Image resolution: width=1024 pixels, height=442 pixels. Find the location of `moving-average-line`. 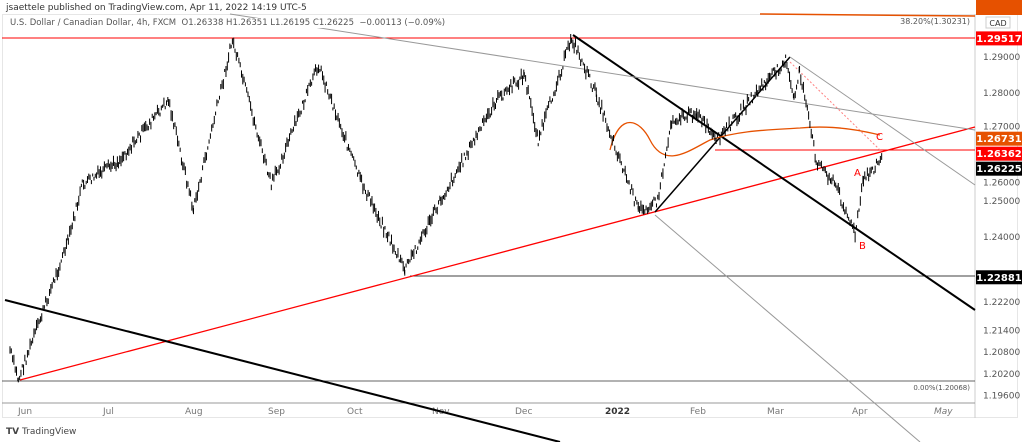

moving-average-line is located at coordinates (745, 139).